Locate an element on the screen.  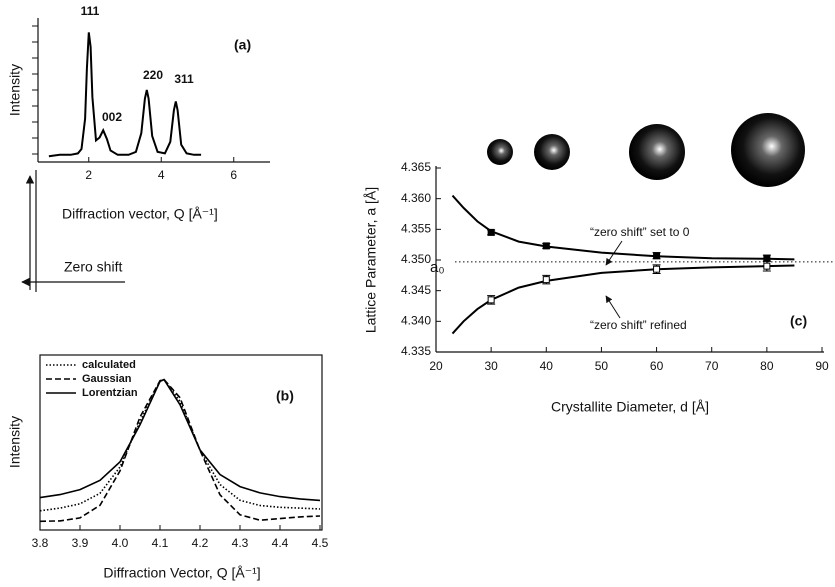
panel-label: (b) is located at coordinates (285, 396).